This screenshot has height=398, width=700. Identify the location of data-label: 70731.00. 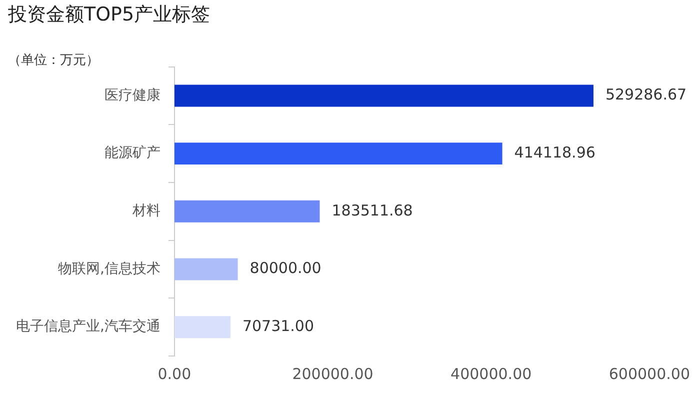
(278, 325).